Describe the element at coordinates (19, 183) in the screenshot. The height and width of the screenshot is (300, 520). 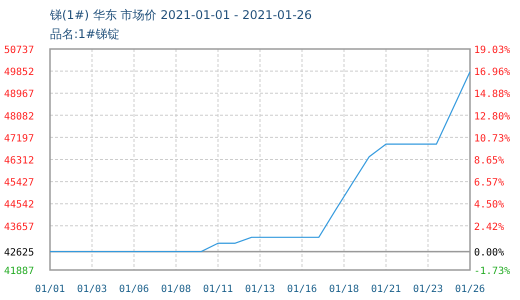
I see `y-tick-label: 45427` at that location.